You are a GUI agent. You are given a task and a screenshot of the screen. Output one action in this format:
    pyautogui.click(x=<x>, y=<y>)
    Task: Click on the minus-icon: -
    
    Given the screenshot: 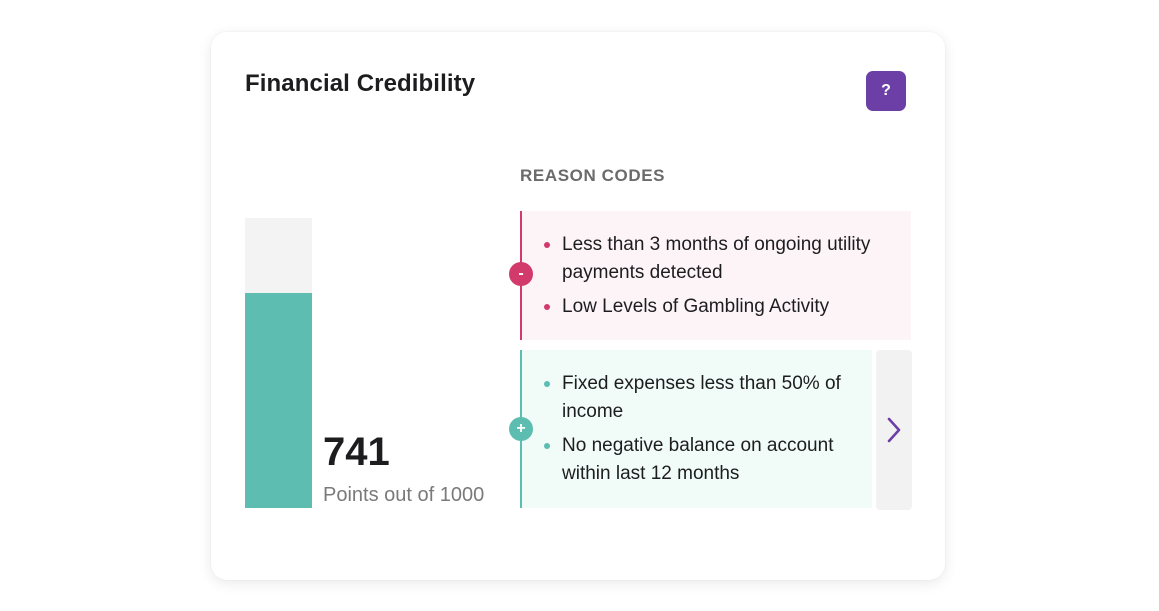 What is the action you would take?
    pyautogui.click(x=521, y=274)
    